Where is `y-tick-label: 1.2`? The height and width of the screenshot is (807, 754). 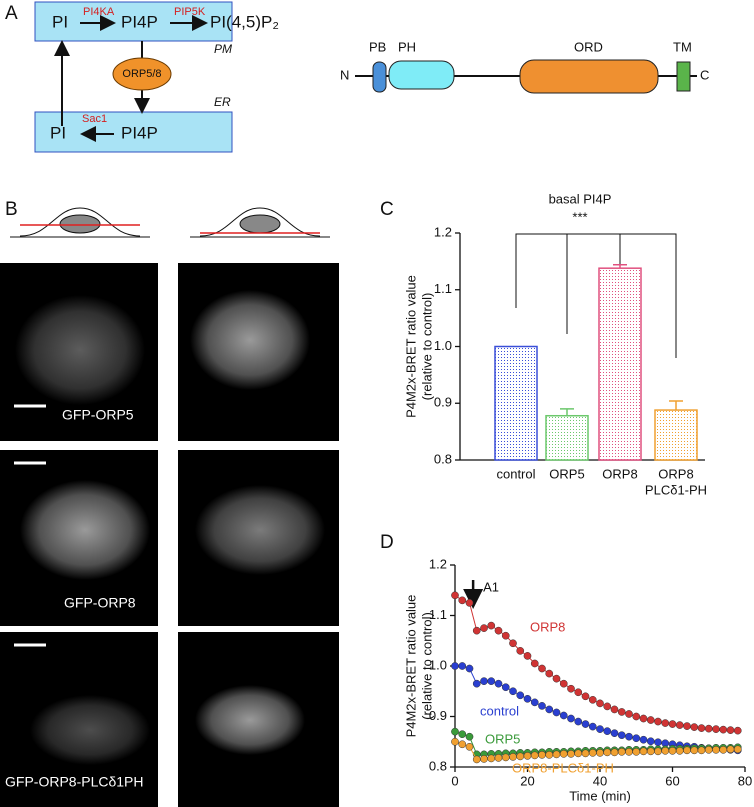 y-tick-label: 1.2 is located at coordinates (443, 231).